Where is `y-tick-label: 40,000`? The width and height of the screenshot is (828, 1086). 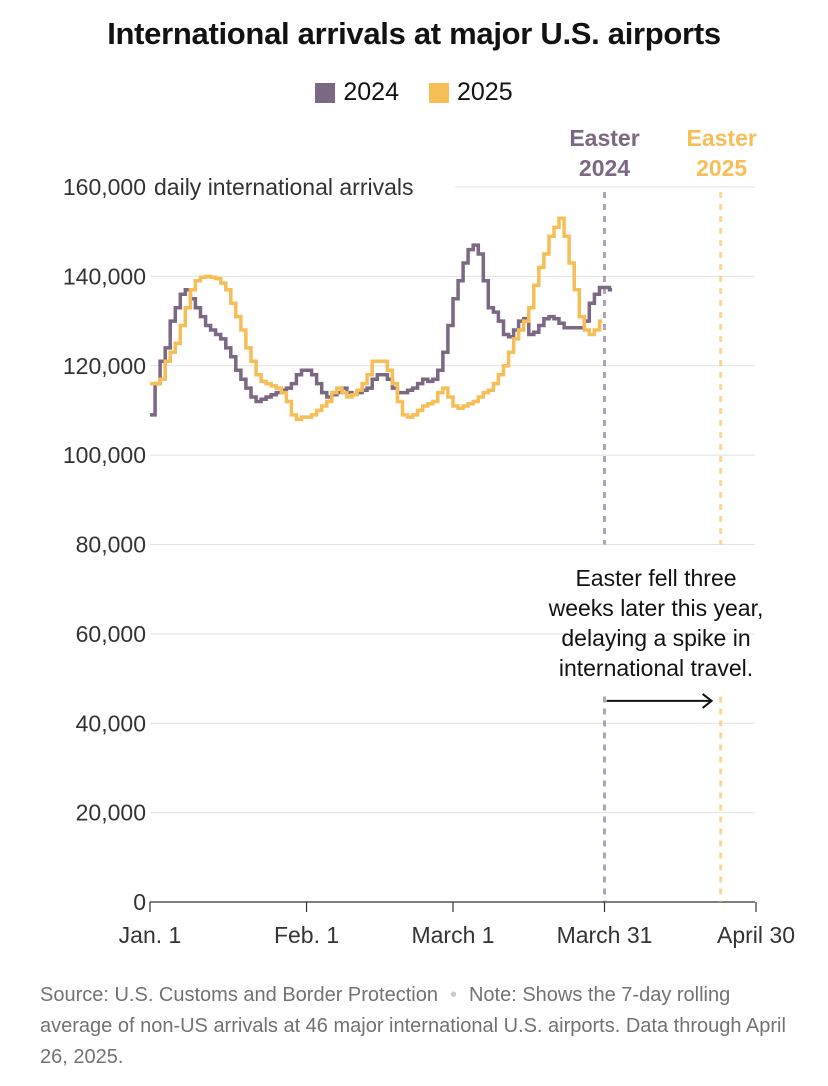 y-tick-label: 40,000 is located at coordinates (111, 723).